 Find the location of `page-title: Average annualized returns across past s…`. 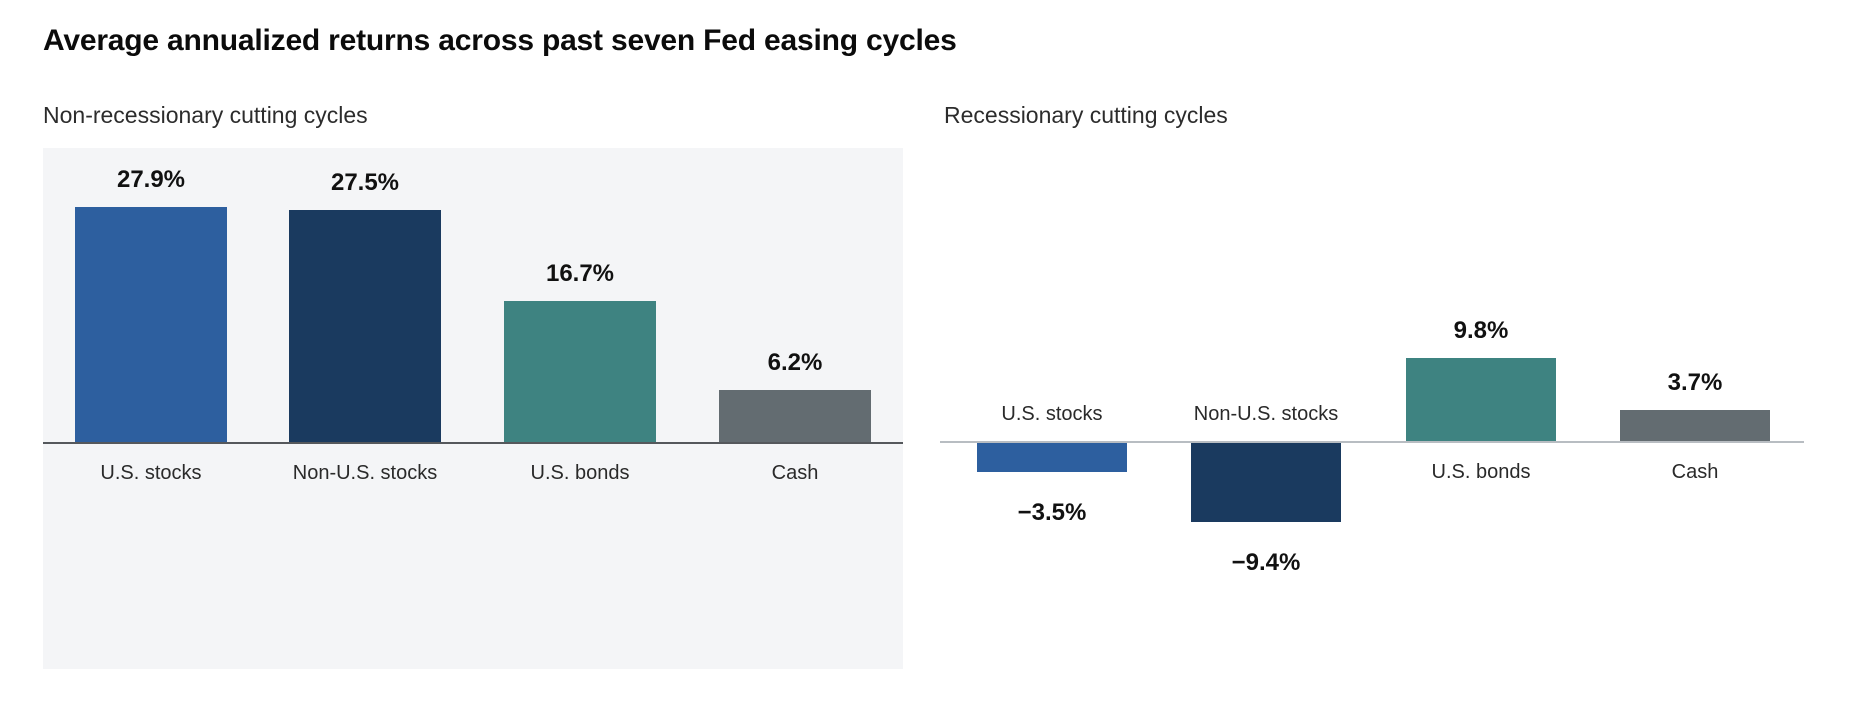

page-title: Average annualized returns across past s… is located at coordinates (500, 40).